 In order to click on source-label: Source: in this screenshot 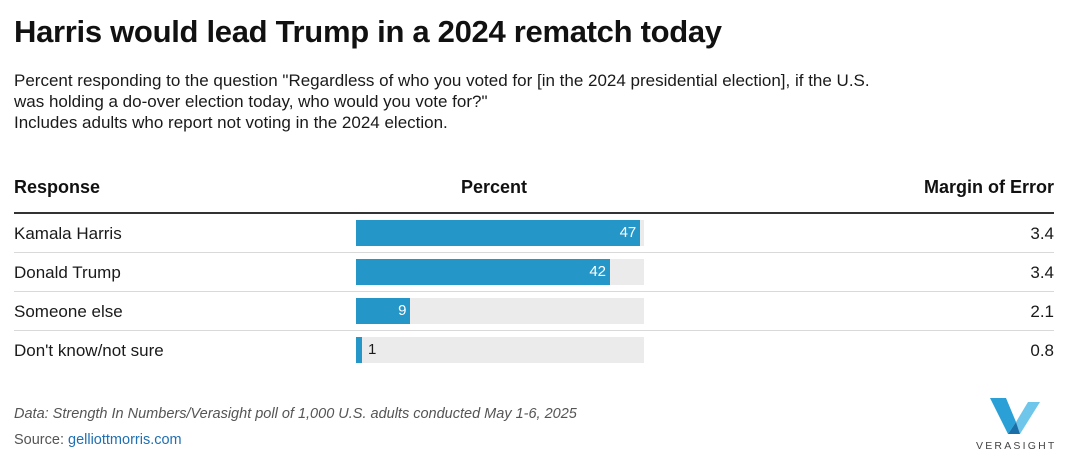, I will do `click(39, 440)`.